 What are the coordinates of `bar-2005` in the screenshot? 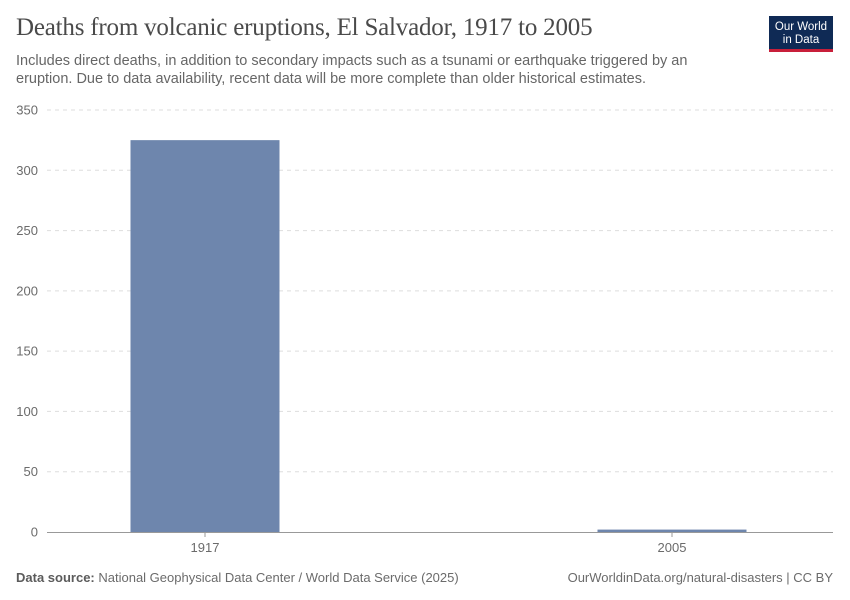 It's located at (672, 530).